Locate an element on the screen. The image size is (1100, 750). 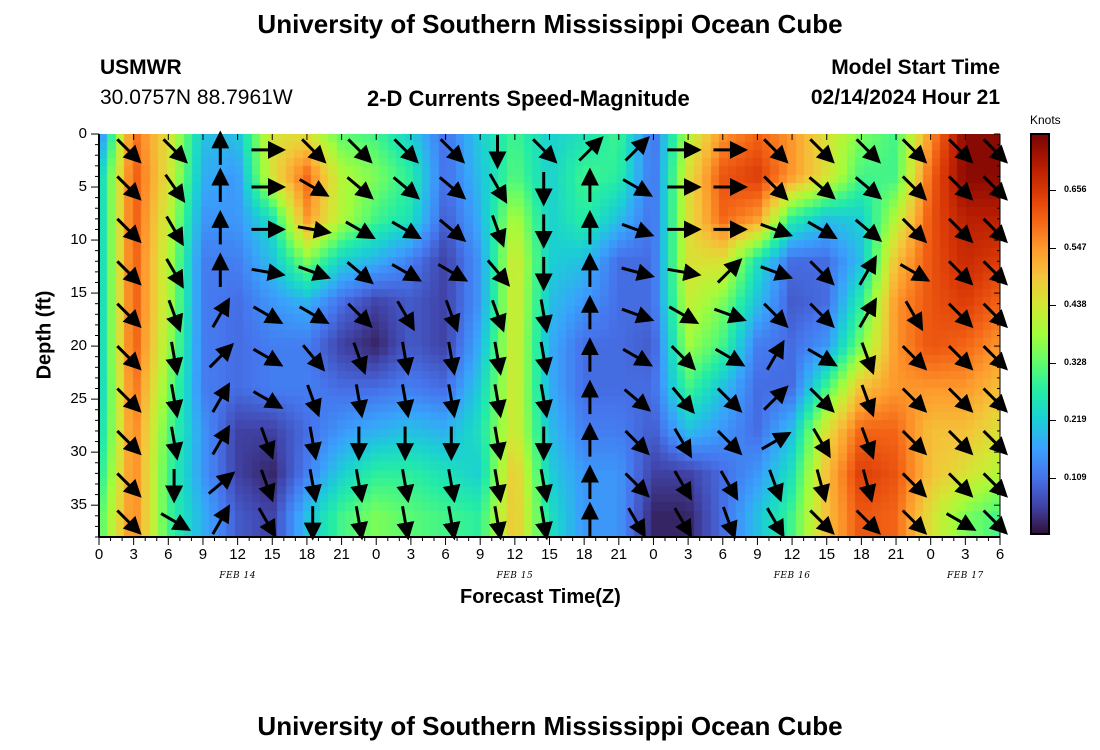
x-tick-label: 18 is located at coordinates (861, 554).